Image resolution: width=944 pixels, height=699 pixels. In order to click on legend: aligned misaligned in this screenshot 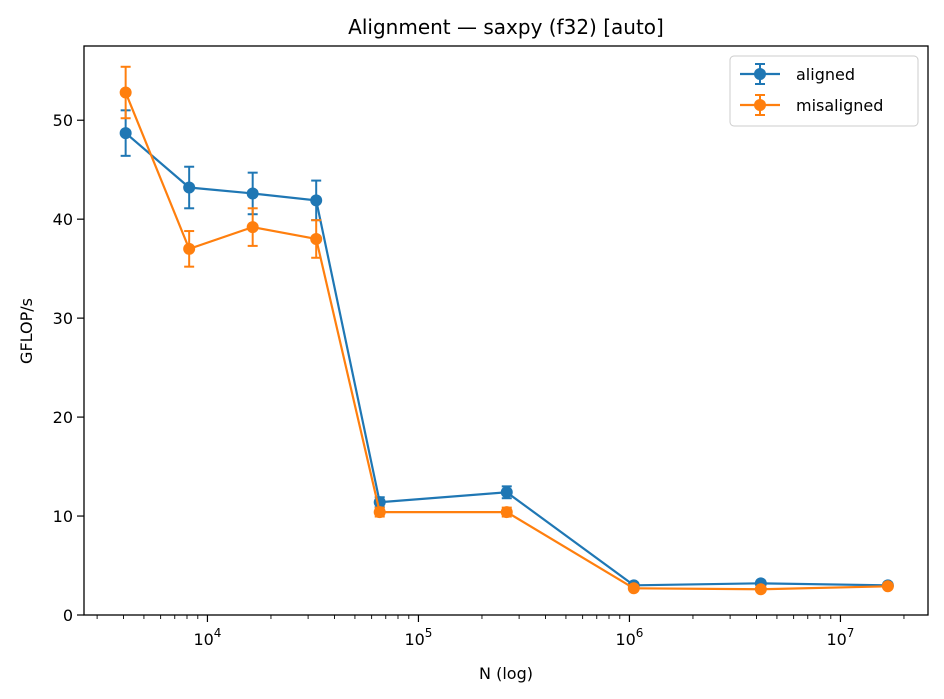, I will do `click(824, 91)`.